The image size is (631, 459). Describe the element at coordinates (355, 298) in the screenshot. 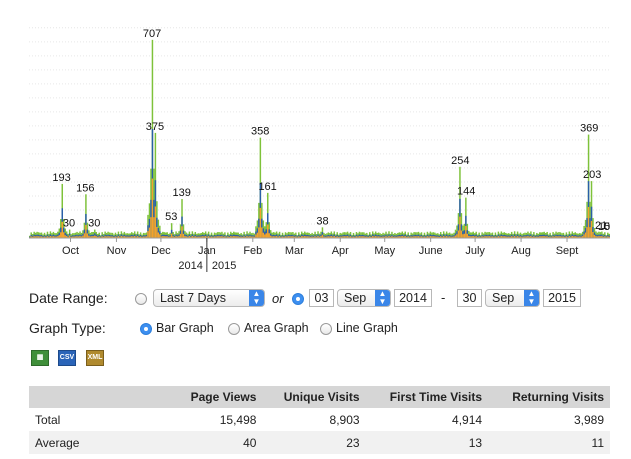

I see `from-month-value: Sep` at that location.